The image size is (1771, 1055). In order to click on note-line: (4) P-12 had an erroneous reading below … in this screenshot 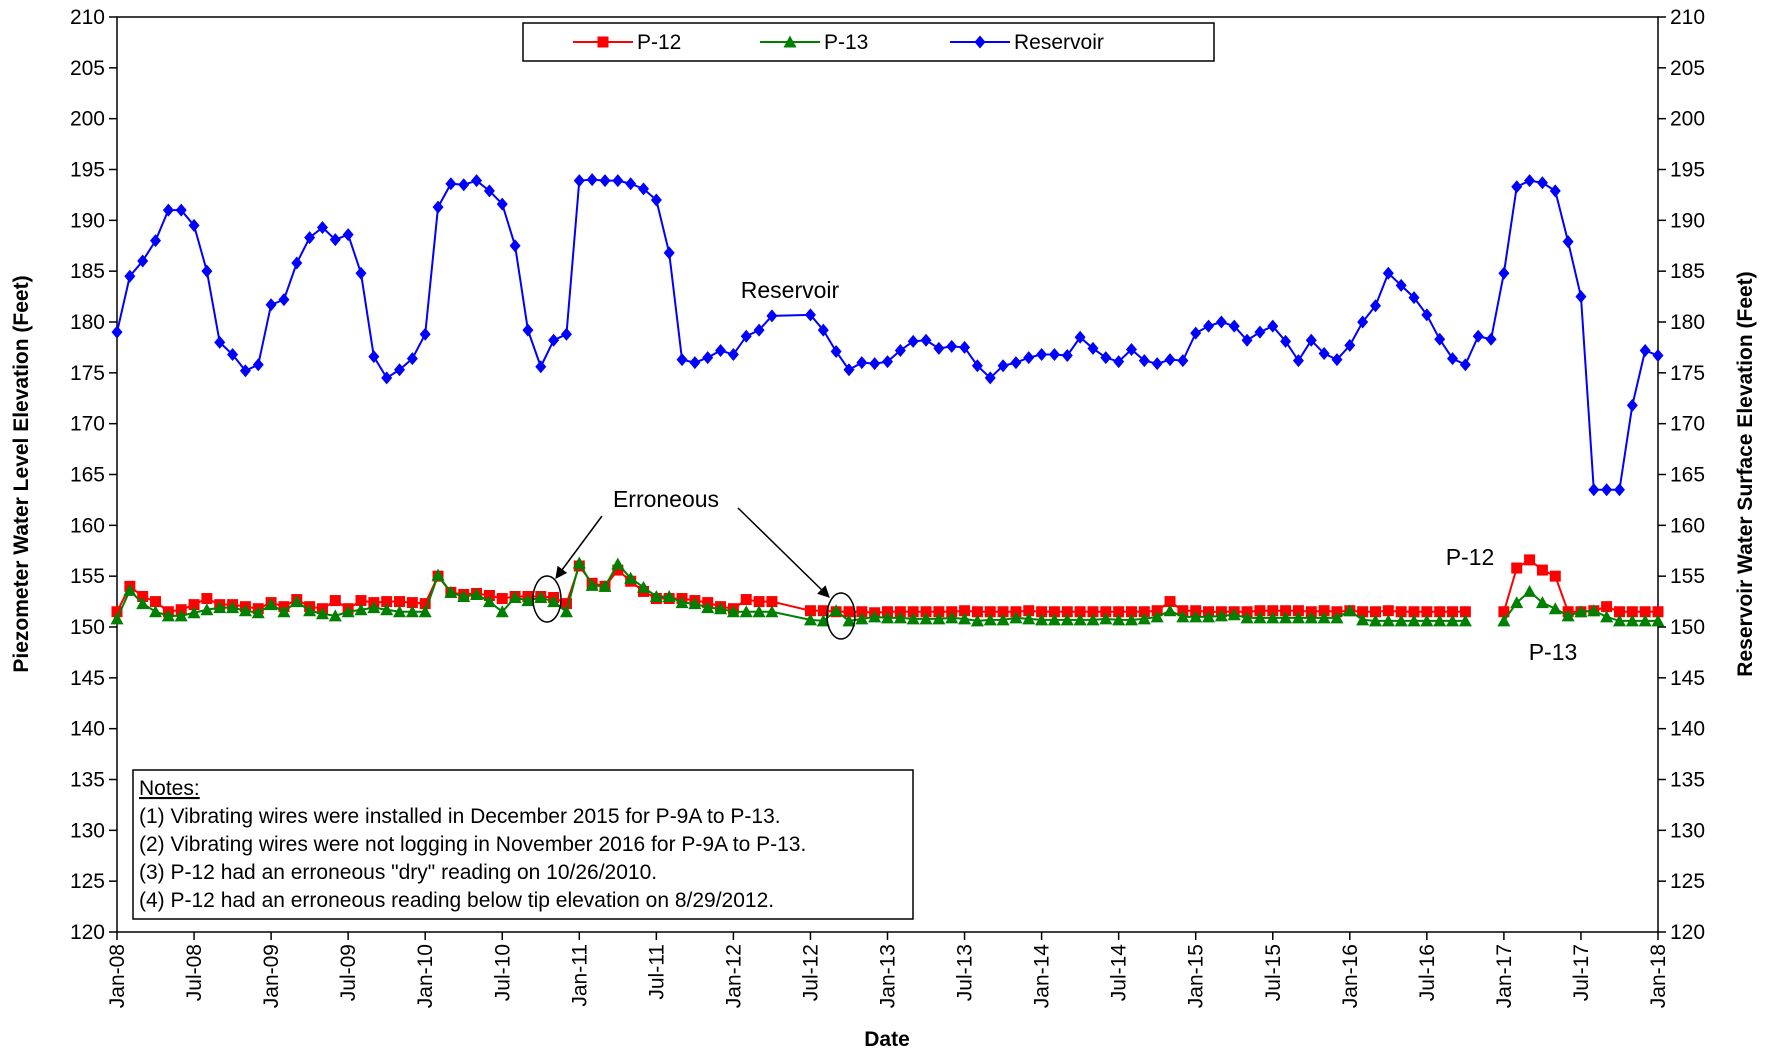, I will do `click(456, 900)`.